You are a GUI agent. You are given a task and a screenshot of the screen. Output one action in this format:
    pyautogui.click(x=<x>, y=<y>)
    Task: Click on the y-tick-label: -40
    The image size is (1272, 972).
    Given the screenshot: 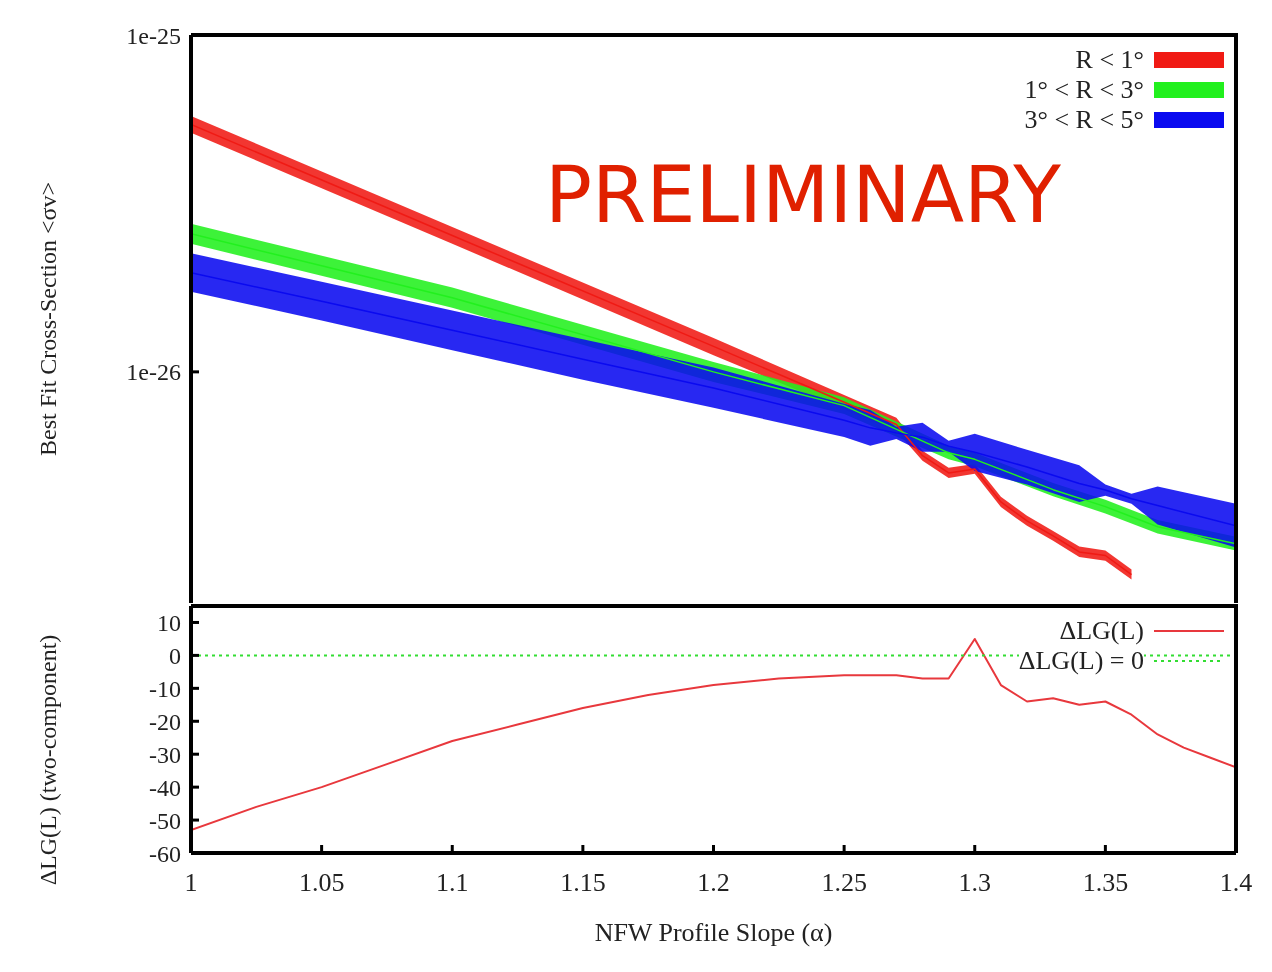 What is the action you would take?
    pyautogui.click(x=165, y=787)
    